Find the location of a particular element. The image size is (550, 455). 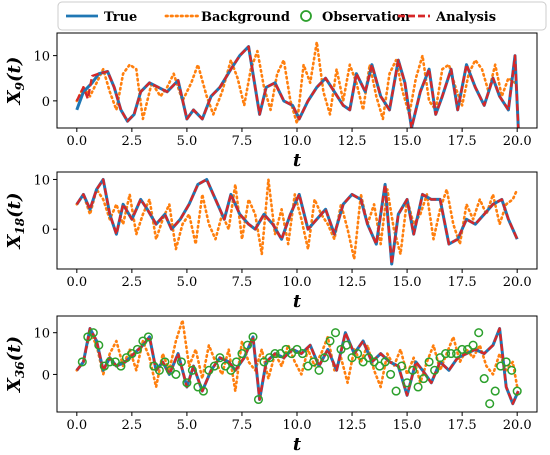

y-axis-label: X9(t) is located at coordinates (15, 81).